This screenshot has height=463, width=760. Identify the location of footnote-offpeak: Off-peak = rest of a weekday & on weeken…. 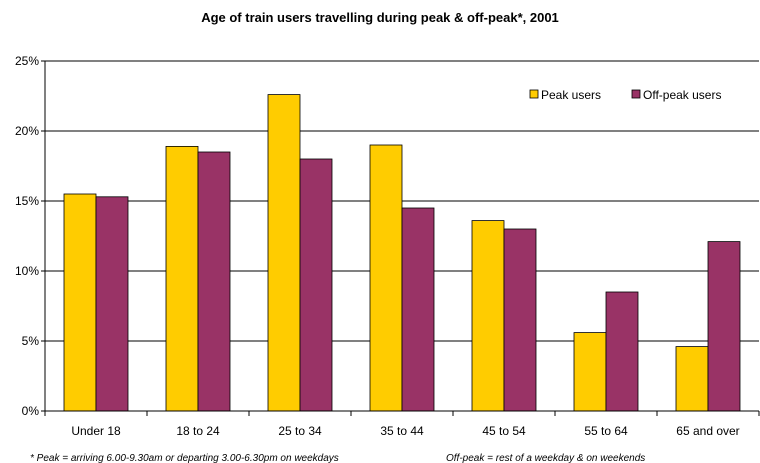
(545, 458).